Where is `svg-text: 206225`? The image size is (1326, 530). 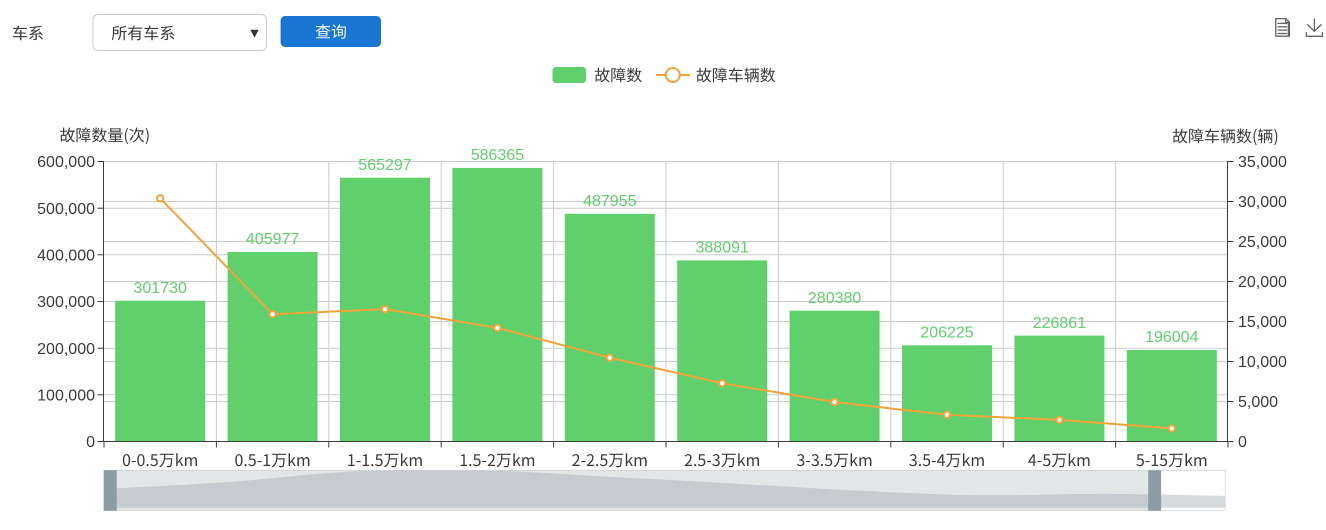
svg-text: 206225 is located at coordinates (946, 333).